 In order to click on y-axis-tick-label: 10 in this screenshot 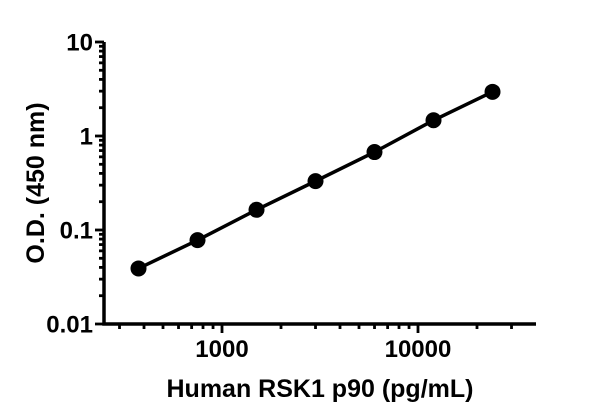, I will do `click(79, 43)`.